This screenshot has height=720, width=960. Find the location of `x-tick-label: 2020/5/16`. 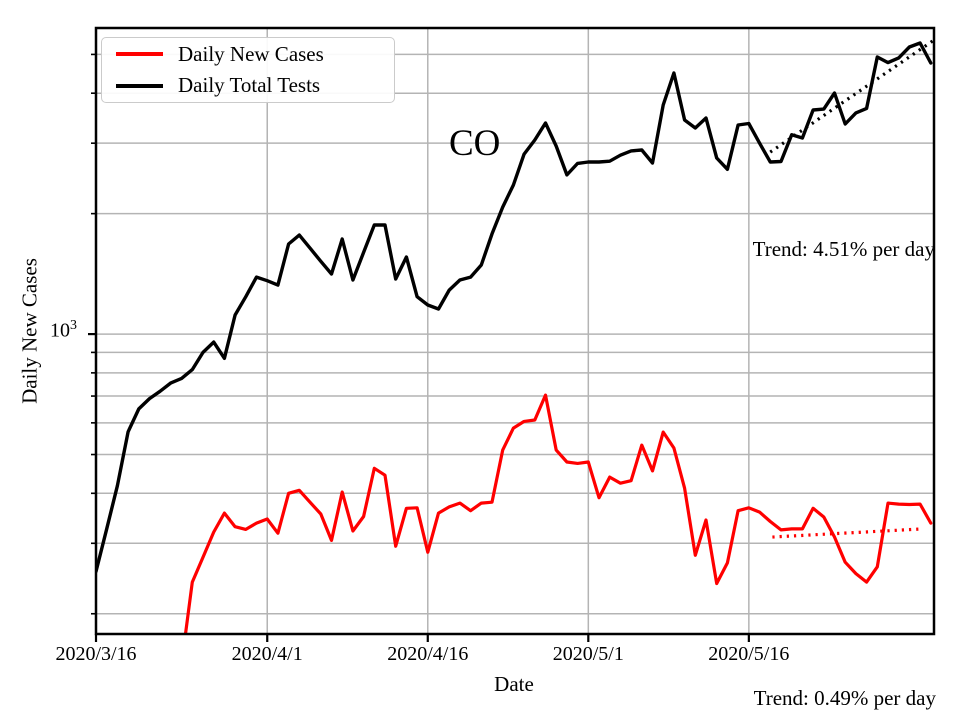

x-tick-label: 2020/5/16 is located at coordinates (749, 654).